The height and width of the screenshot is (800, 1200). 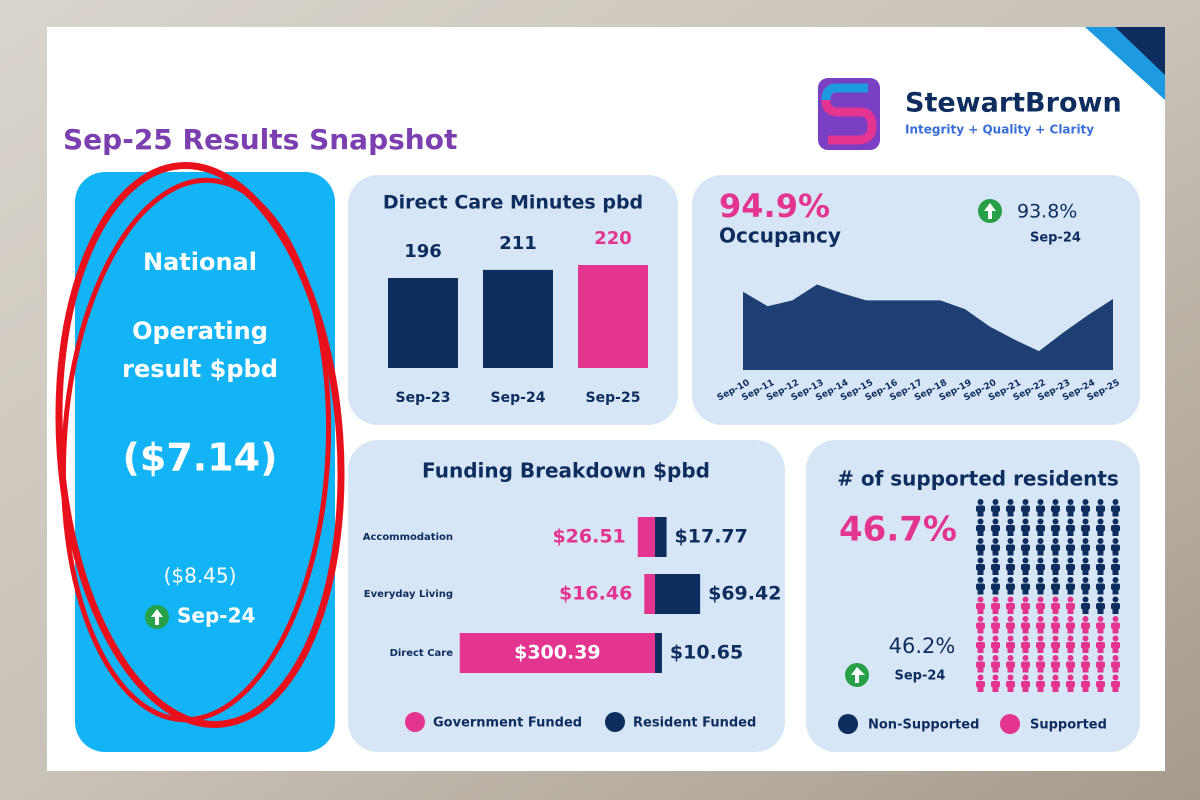 I want to click on non-supported-icons, so click(x=1048, y=556).